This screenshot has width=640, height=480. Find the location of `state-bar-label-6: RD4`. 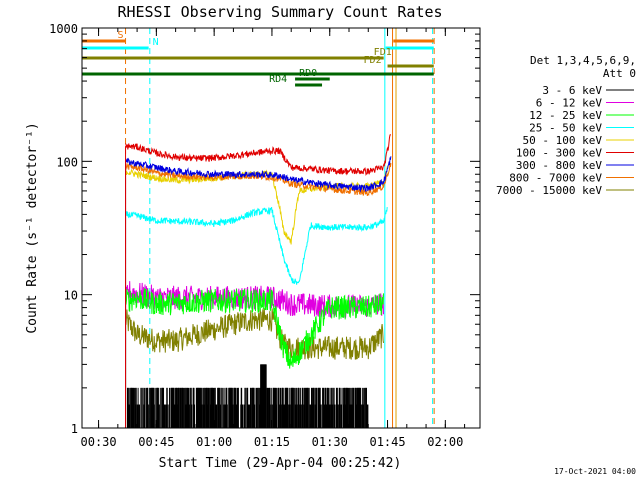

state-bar-label-6: RD4 is located at coordinates (278, 79).